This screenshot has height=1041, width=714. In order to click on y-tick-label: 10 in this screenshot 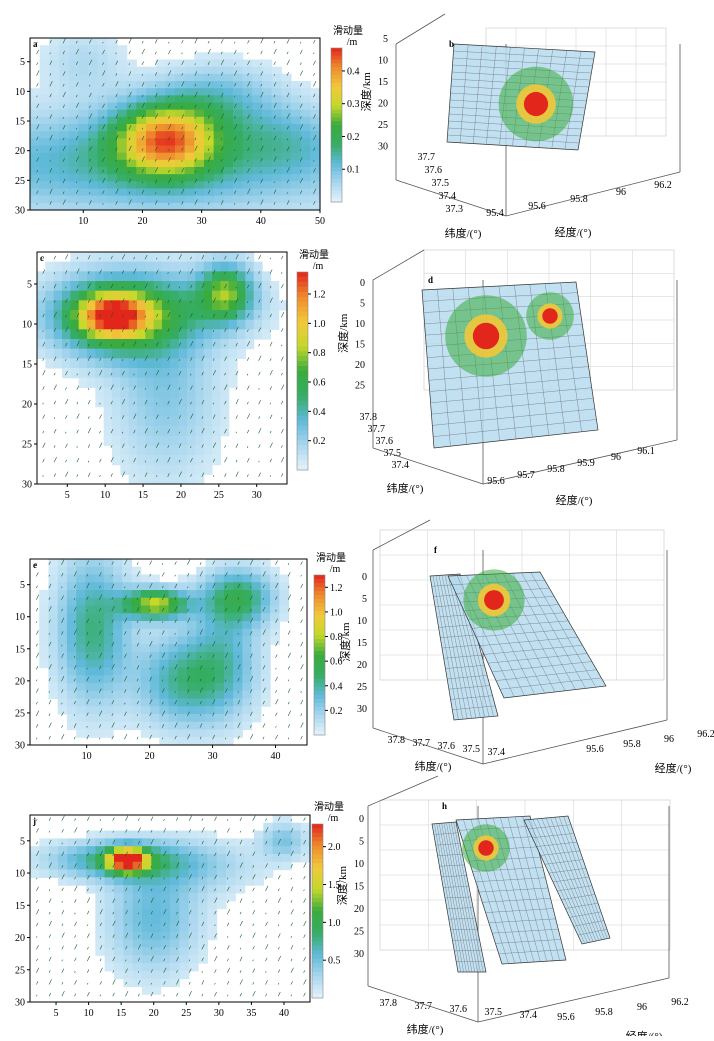, I will do `click(20, 92)`.